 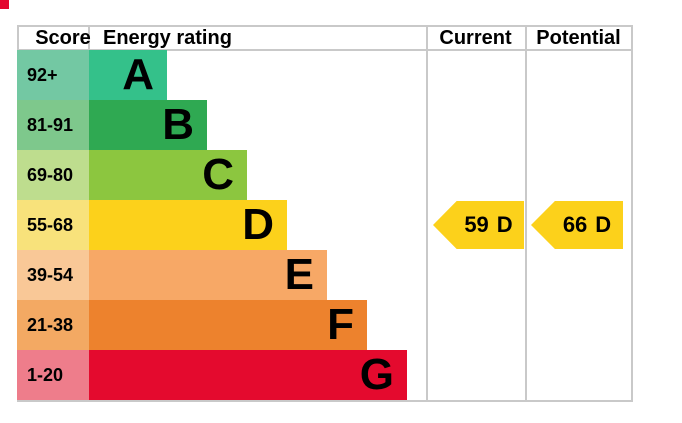 I want to click on current-column-header: Current, so click(x=475, y=38).